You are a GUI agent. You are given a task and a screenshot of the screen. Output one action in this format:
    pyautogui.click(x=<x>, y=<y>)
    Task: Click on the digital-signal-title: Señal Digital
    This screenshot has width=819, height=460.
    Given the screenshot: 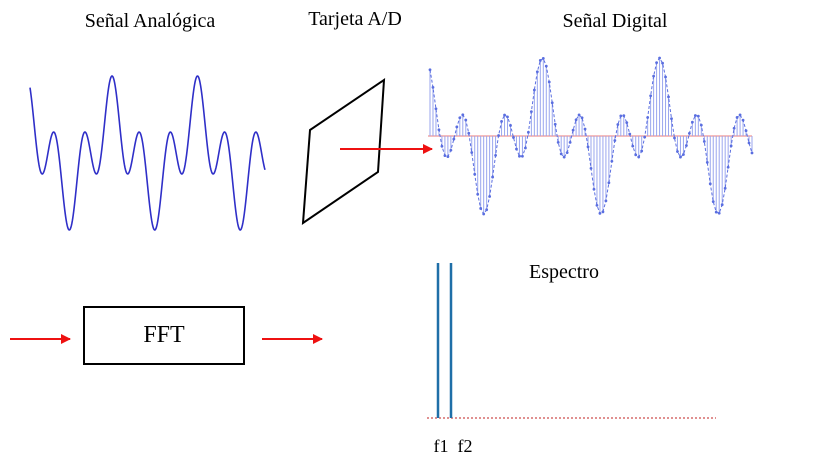 What is the action you would take?
    pyautogui.click(x=615, y=21)
    